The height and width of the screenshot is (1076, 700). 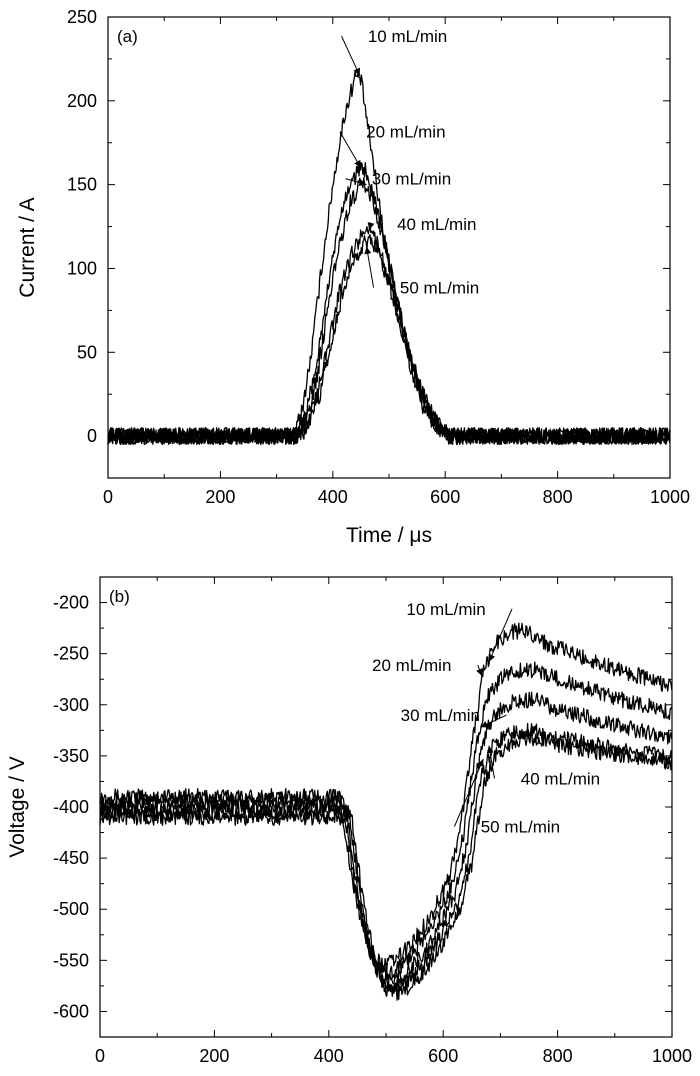 What do you see at coordinates (17, 807) in the screenshot?
I see `y-axis-title-b: Voltage / V` at bounding box center [17, 807].